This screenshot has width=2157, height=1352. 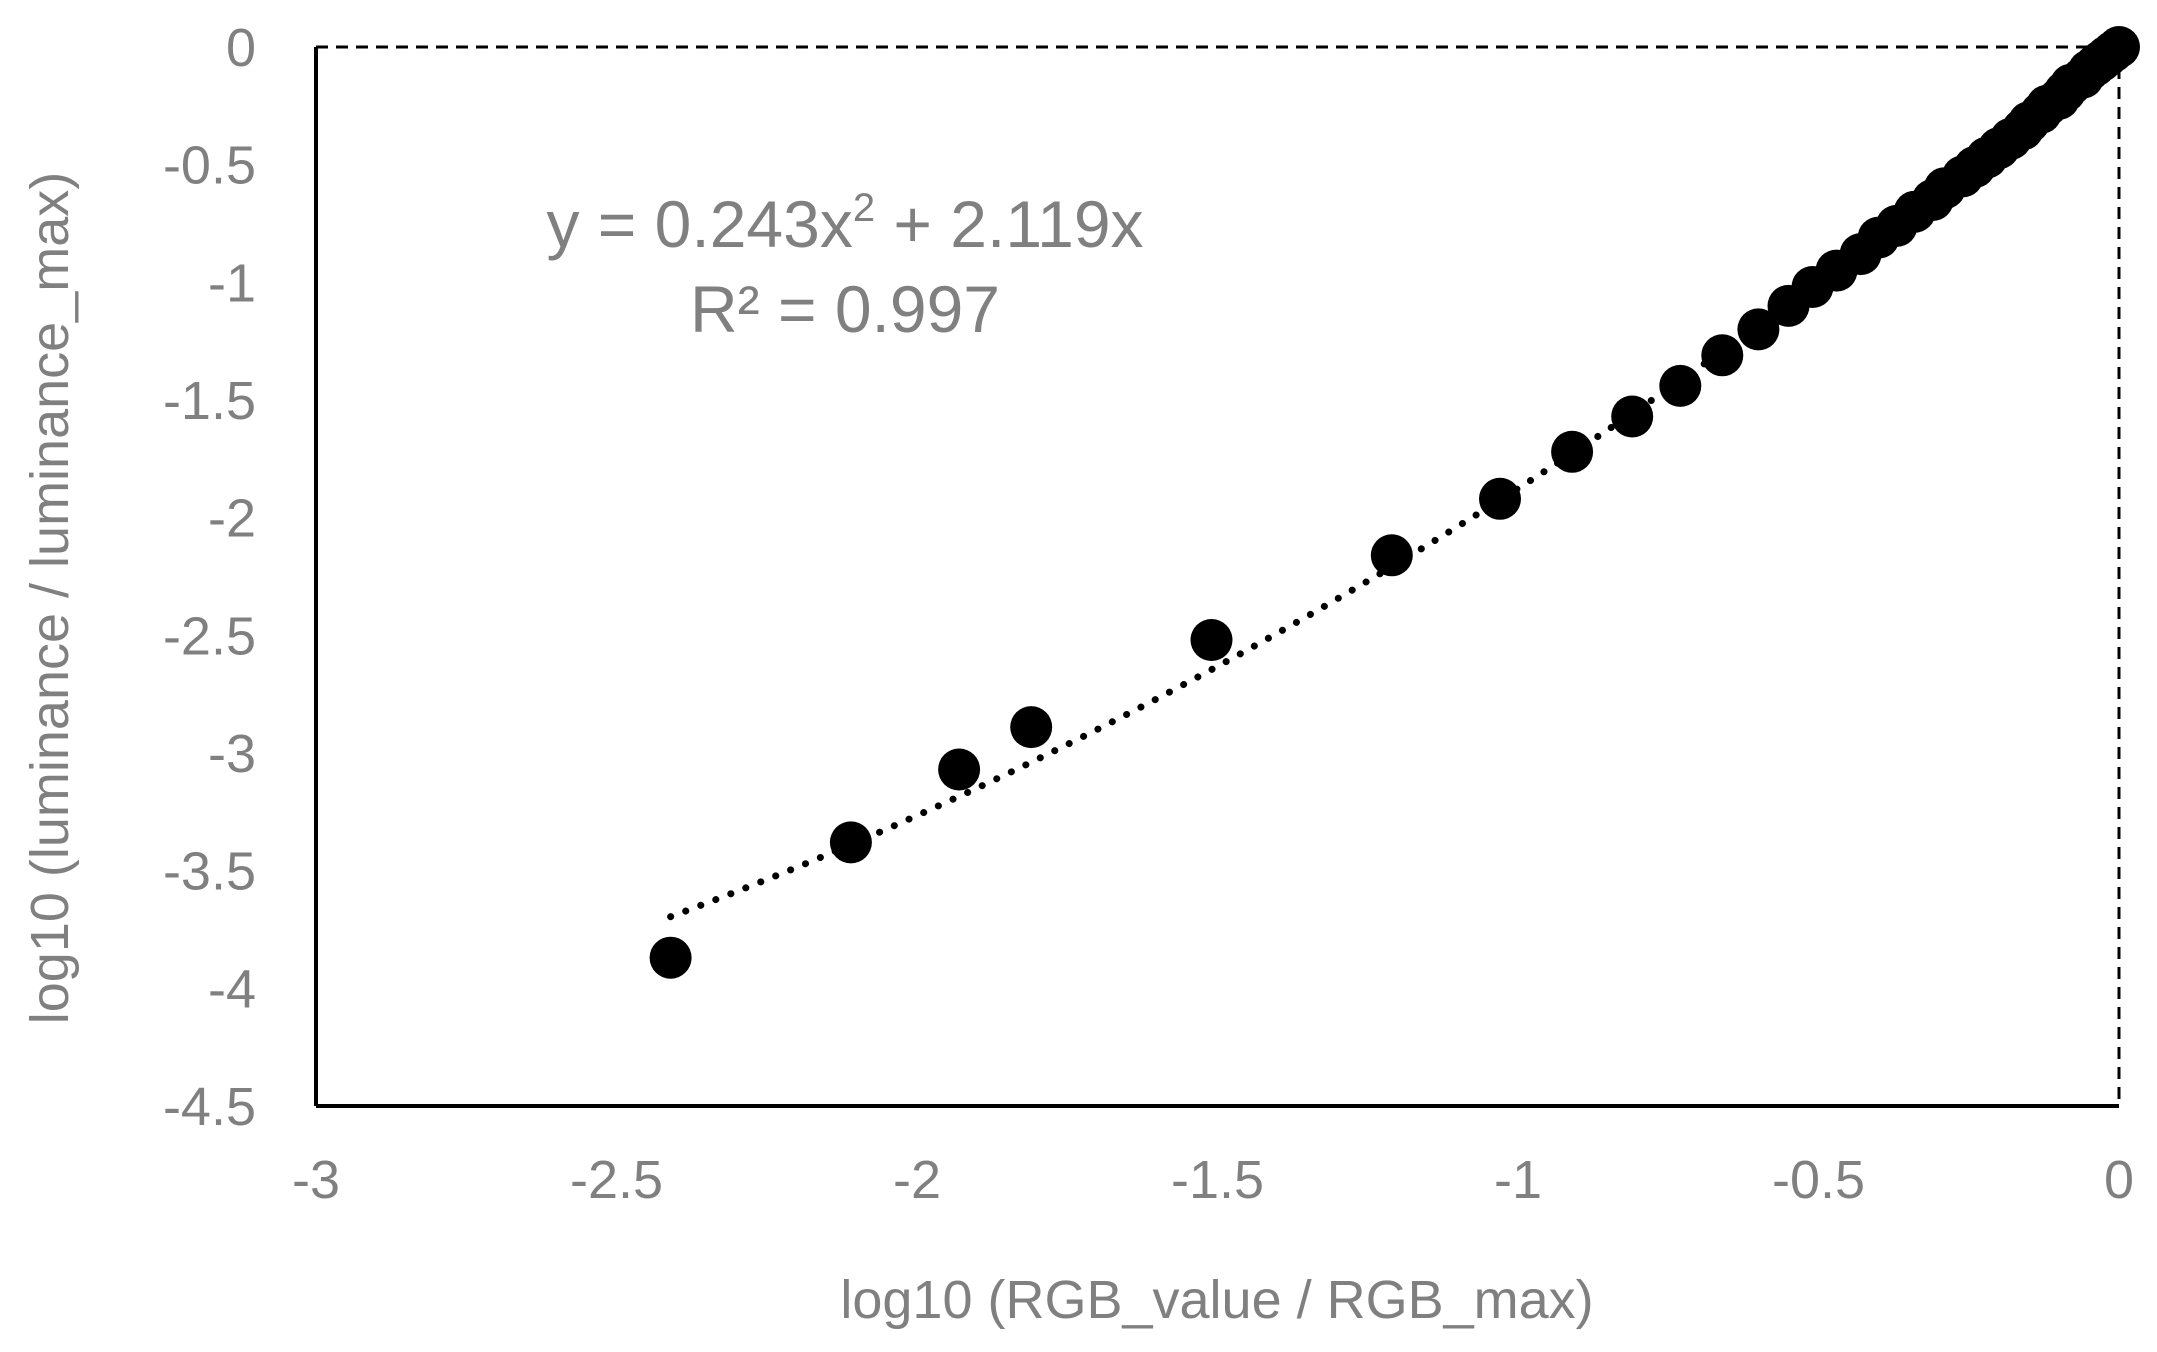 What do you see at coordinates (241, 48) in the screenshot?
I see `y-tick-label: 0` at bounding box center [241, 48].